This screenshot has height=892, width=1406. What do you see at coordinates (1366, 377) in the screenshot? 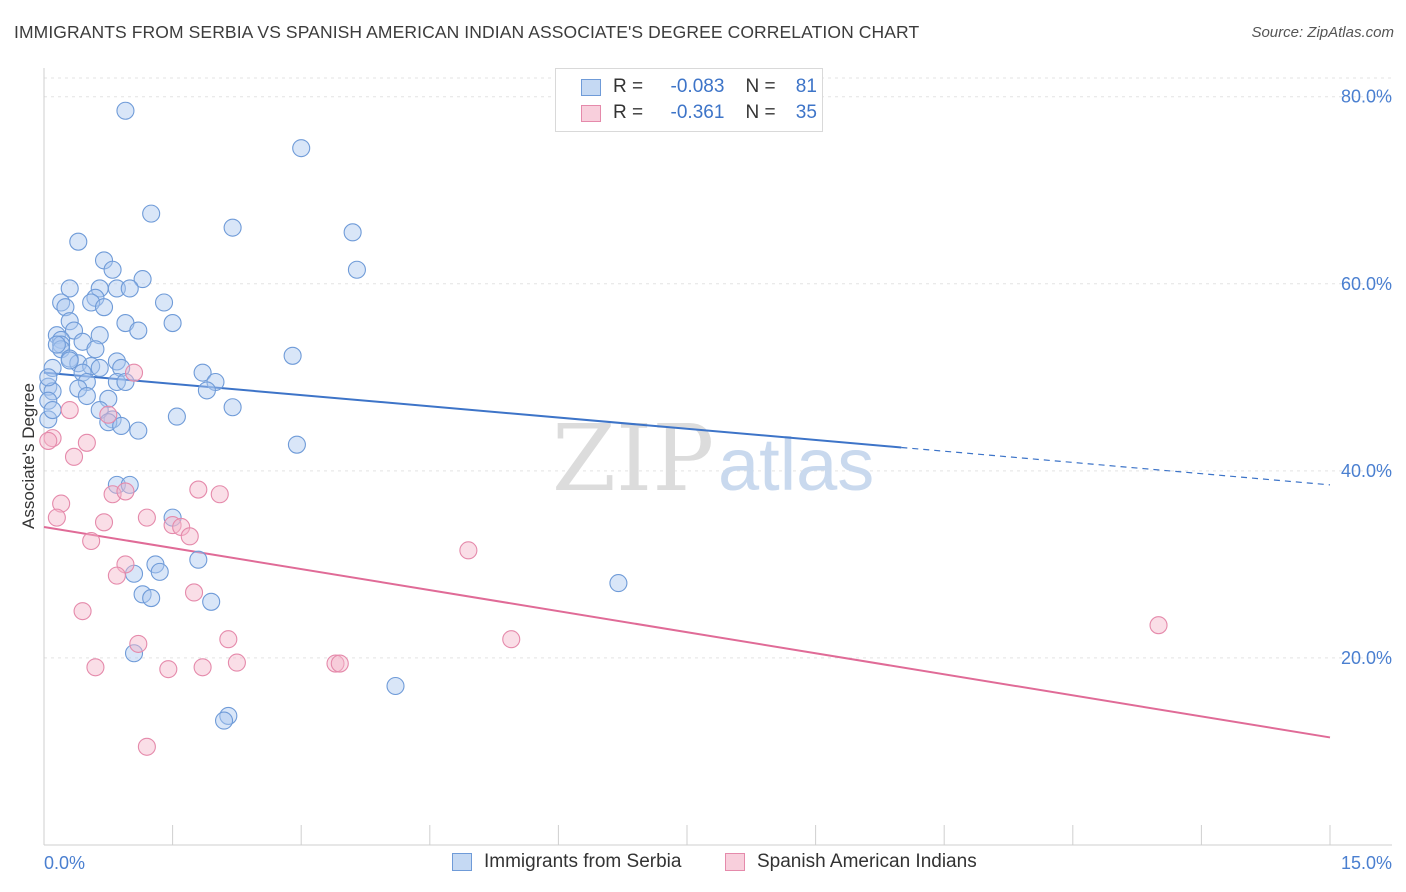
I see `y-tick-labels: 20.0% 40.0% 60.0% 80.0%` at bounding box center [1366, 377].